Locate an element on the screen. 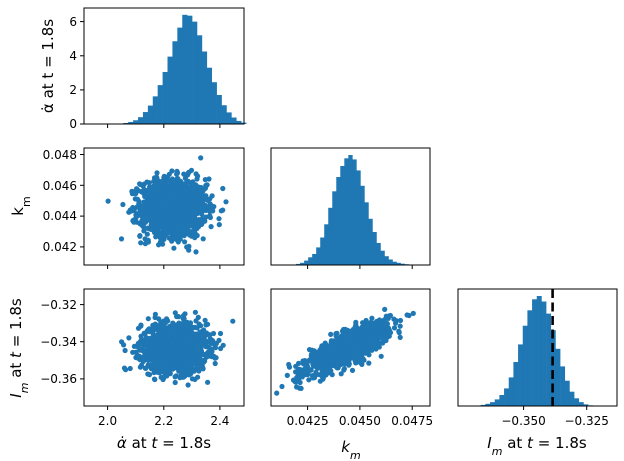 Image resolution: width=624 pixels, height=461 pixels. y-axis-label-im: Im at t = 1.8s is located at coordinates (19, 348).